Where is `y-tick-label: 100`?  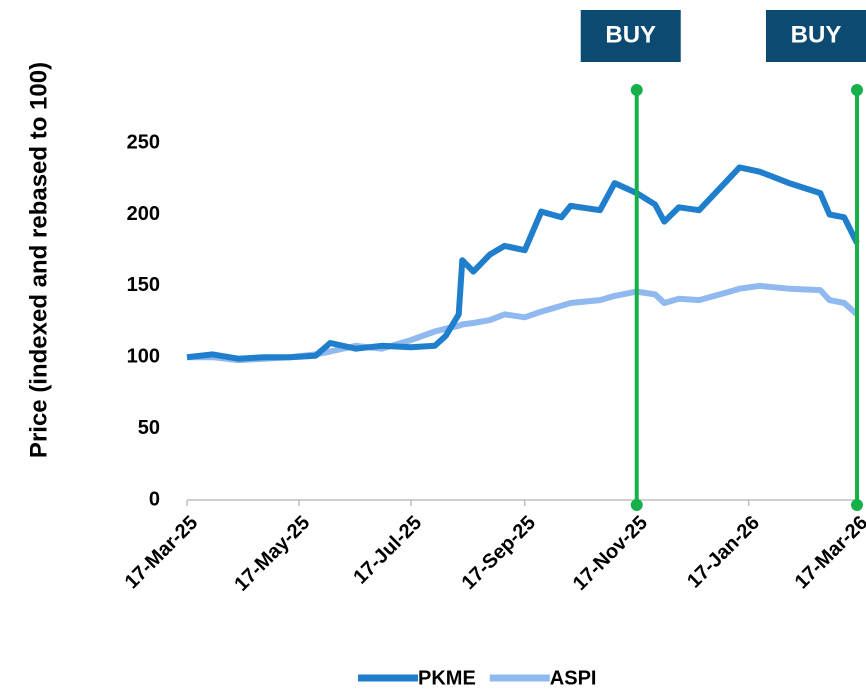
y-tick-label: 100 is located at coordinates (143, 357).